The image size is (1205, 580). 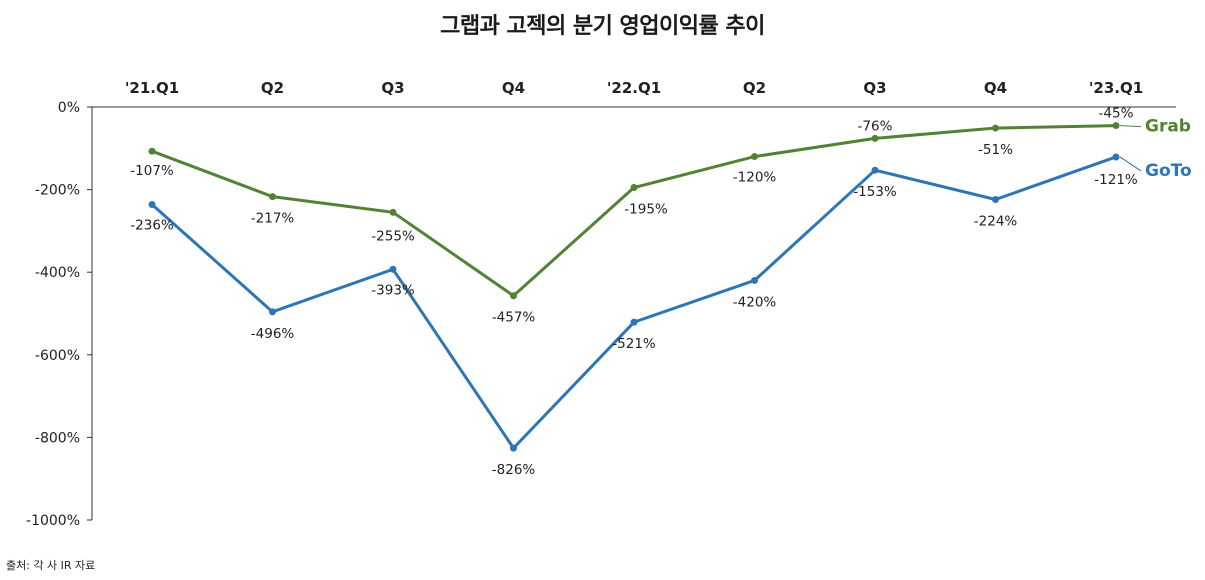 What do you see at coordinates (1130, 164) in the screenshot?
I see `goto-leader-line` at bounding box center [1130, 164].